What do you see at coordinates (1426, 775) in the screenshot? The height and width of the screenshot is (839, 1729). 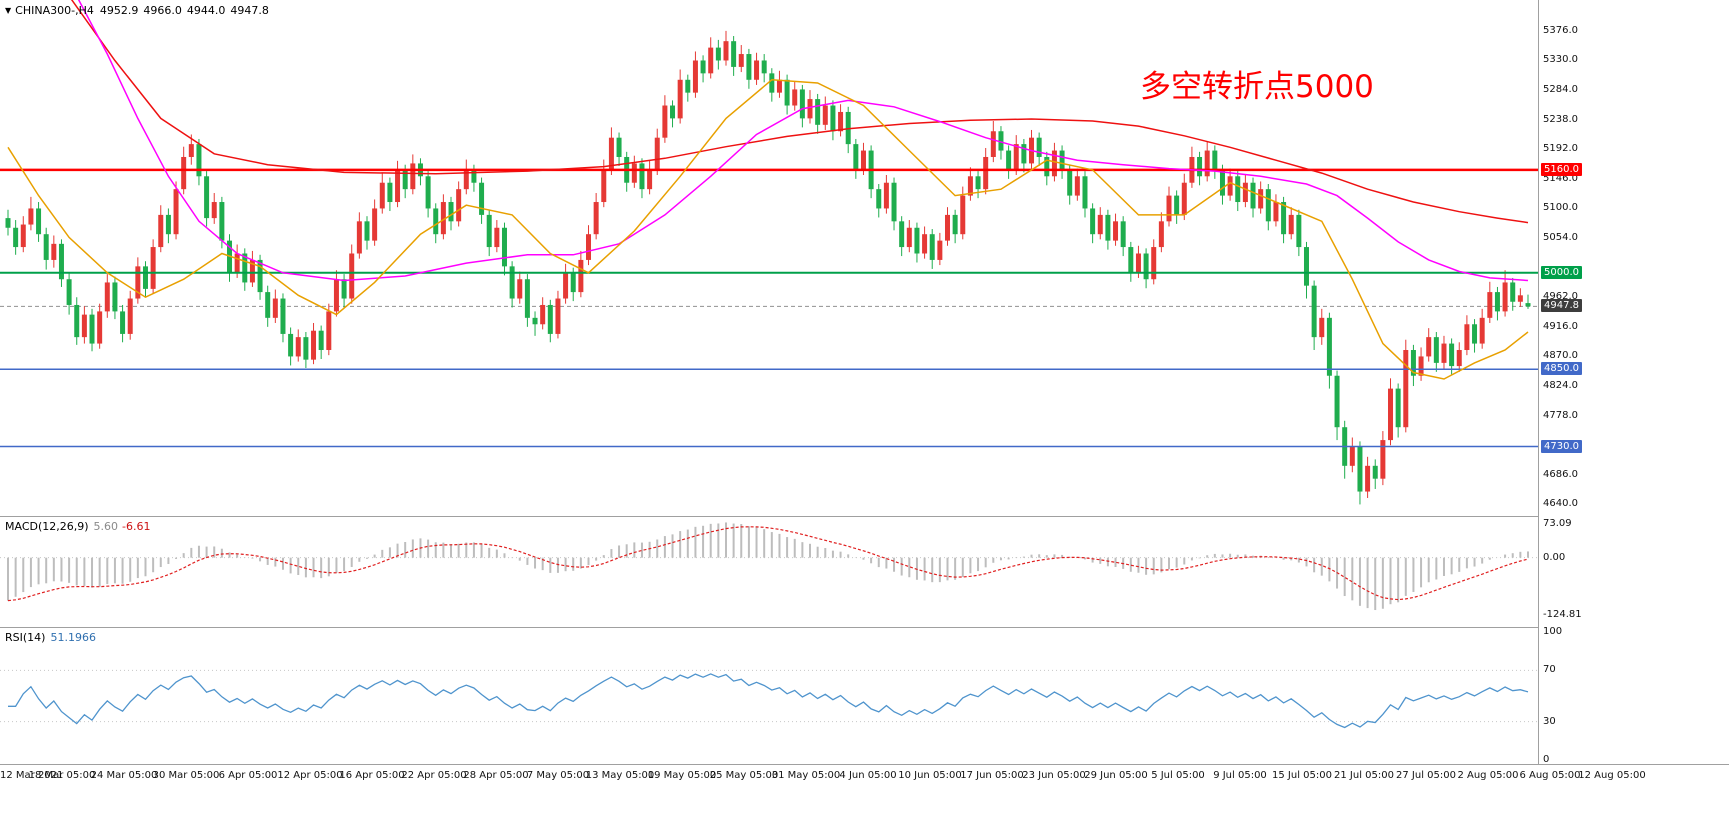 I see `time-axis-label: 27 Jul 05:00` at bounding box center [1426, 775].